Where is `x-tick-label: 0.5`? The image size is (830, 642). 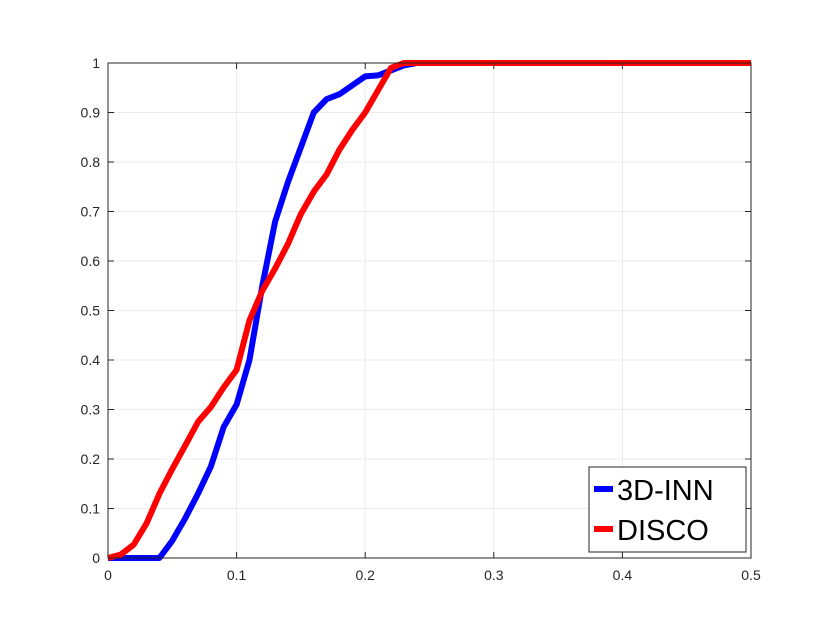 x-tick-label: 0.5 is located at coordinates (751, 575).